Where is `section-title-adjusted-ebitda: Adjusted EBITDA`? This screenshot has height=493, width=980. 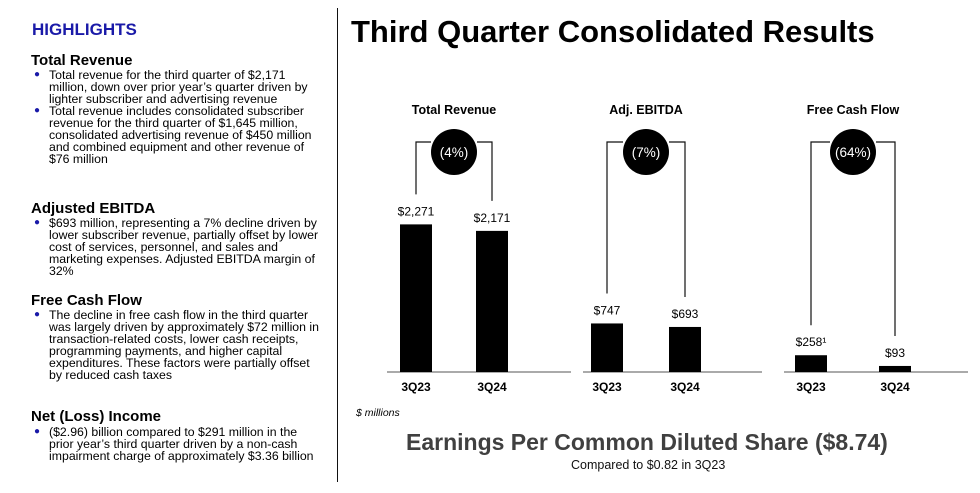
section-title-adjusted-ebitda: Adjusted EBITDA is located at coordinates (93, 208).